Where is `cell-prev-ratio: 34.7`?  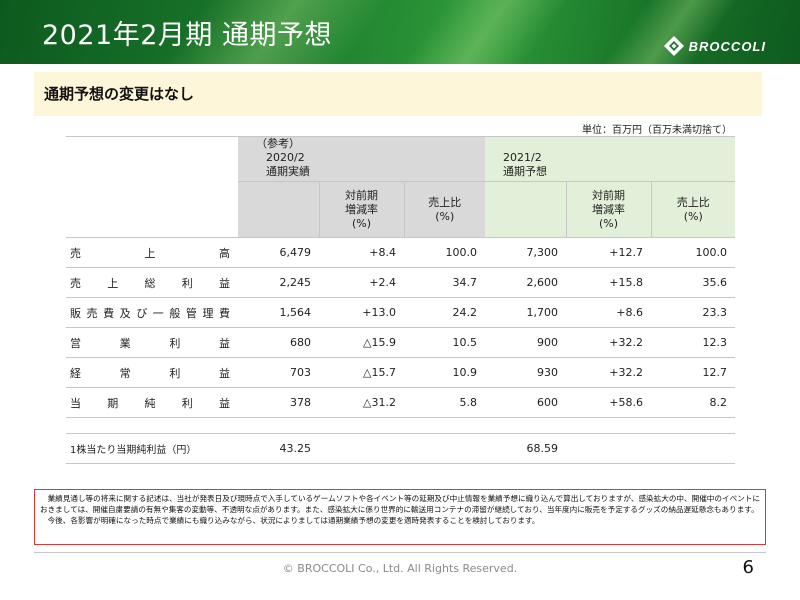 cell-prev-ratio: 34.7 is located at coordinates (444, 282).